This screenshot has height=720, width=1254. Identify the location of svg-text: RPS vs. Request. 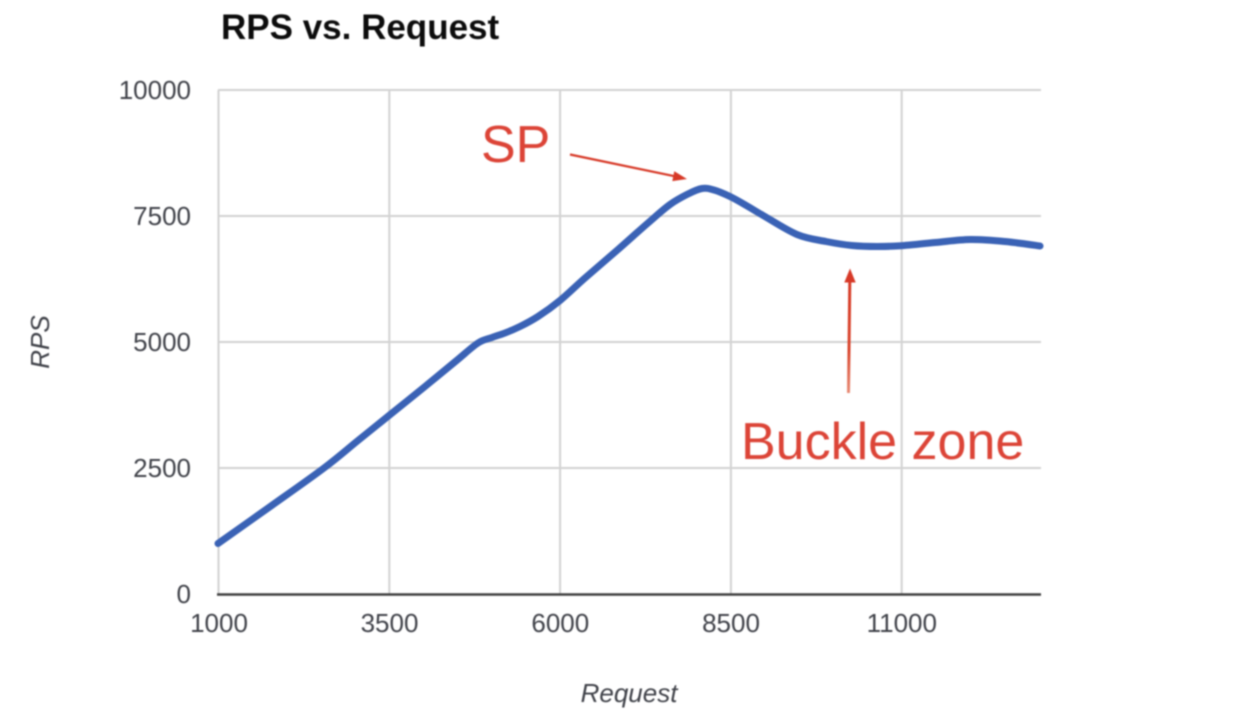
(360, 27).